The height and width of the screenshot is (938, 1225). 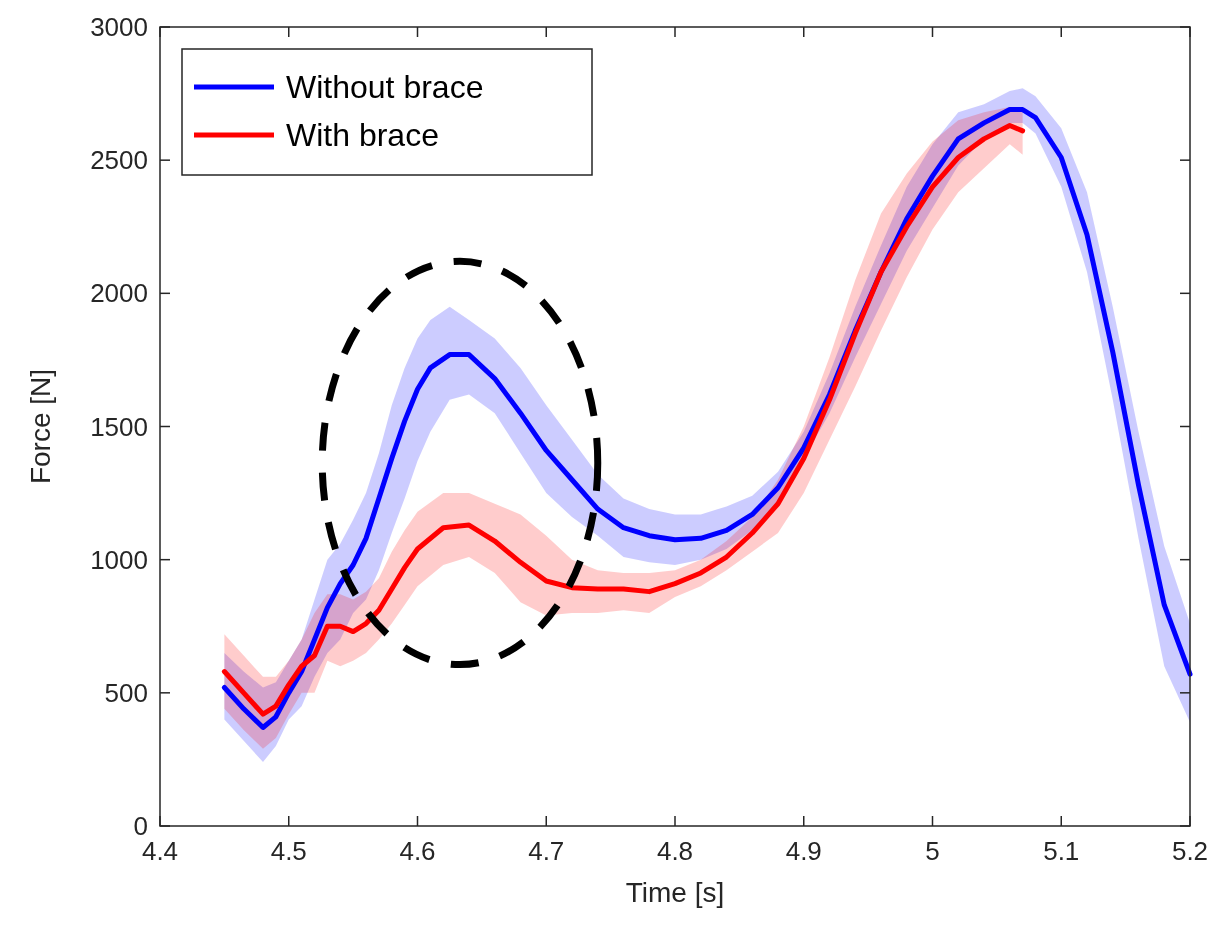 I want to click on x-tick-label: 4.7, so click(x=546, y=851).